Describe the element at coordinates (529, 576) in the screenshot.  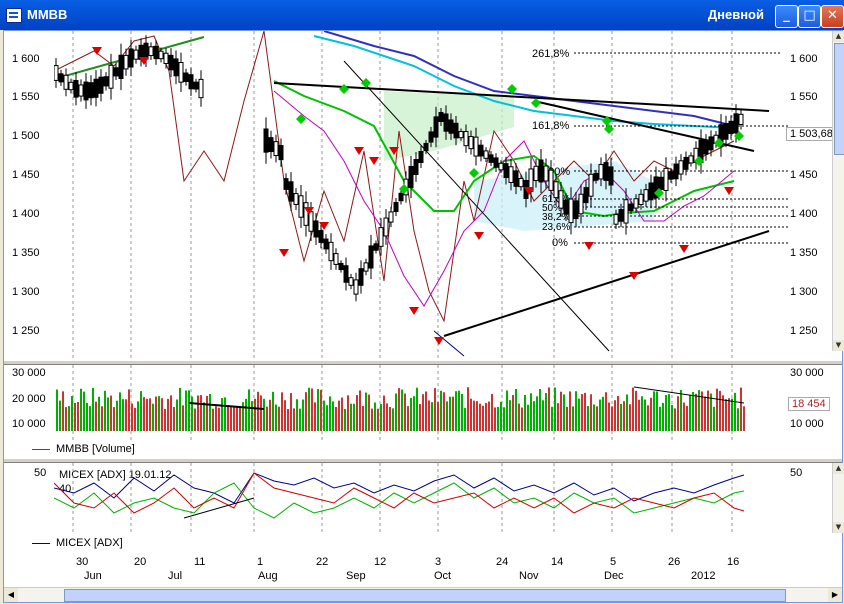
I see `month-label: Nov` at that location.